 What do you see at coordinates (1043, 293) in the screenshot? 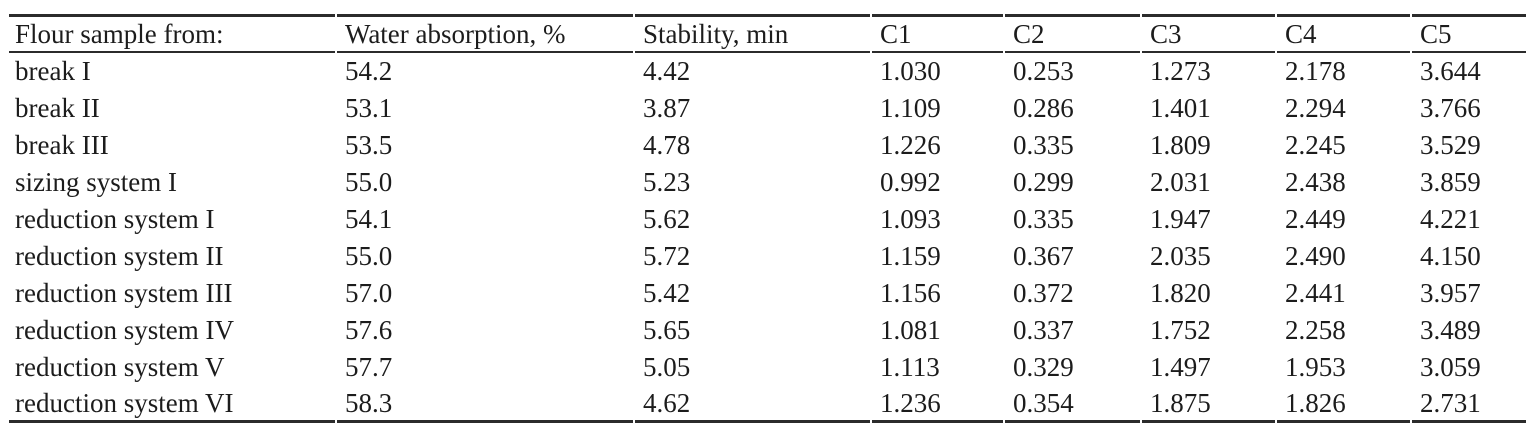
I see `table-cell: 0.372` at bounding box center [1043, 293].